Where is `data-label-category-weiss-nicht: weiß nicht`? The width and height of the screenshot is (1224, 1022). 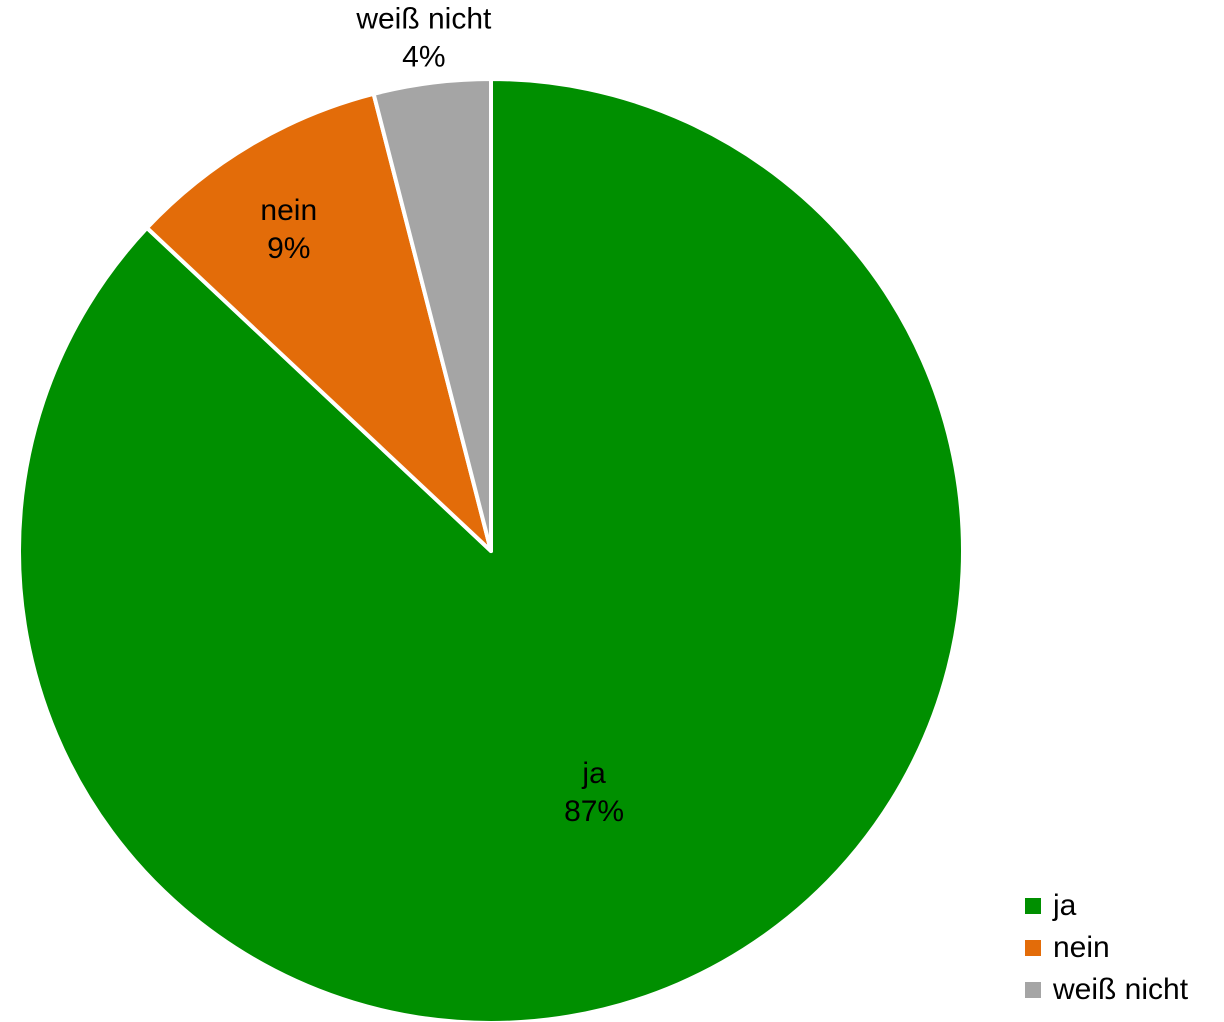
data-label-category-weiss-nicht: weiß nicht is located at coordinates (423, 19).